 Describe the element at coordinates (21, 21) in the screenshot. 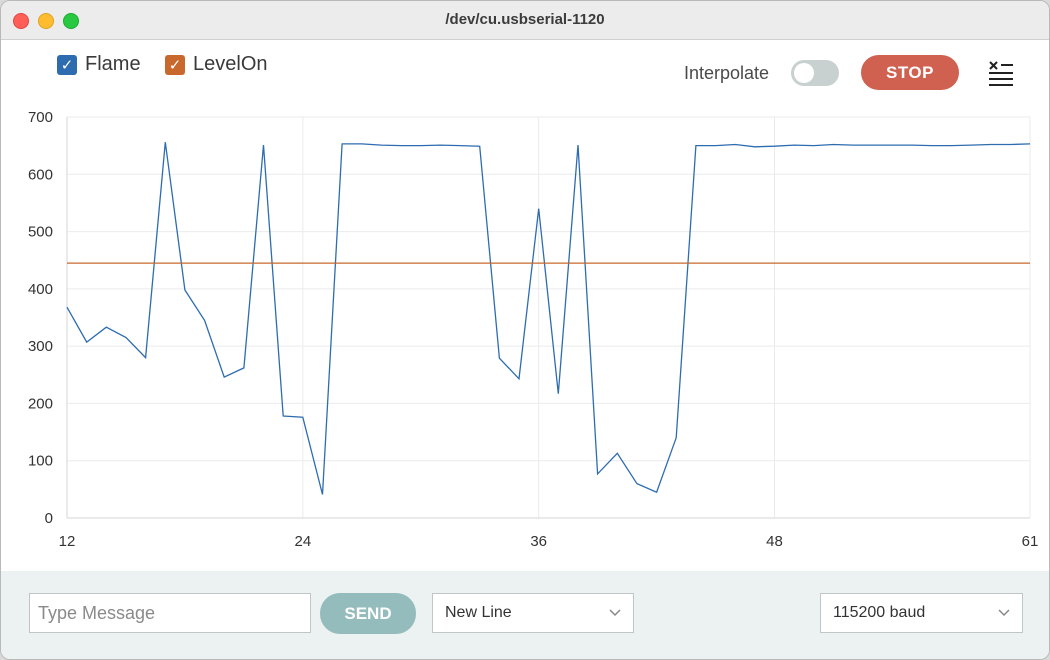

I see `close-window-button` at that location.